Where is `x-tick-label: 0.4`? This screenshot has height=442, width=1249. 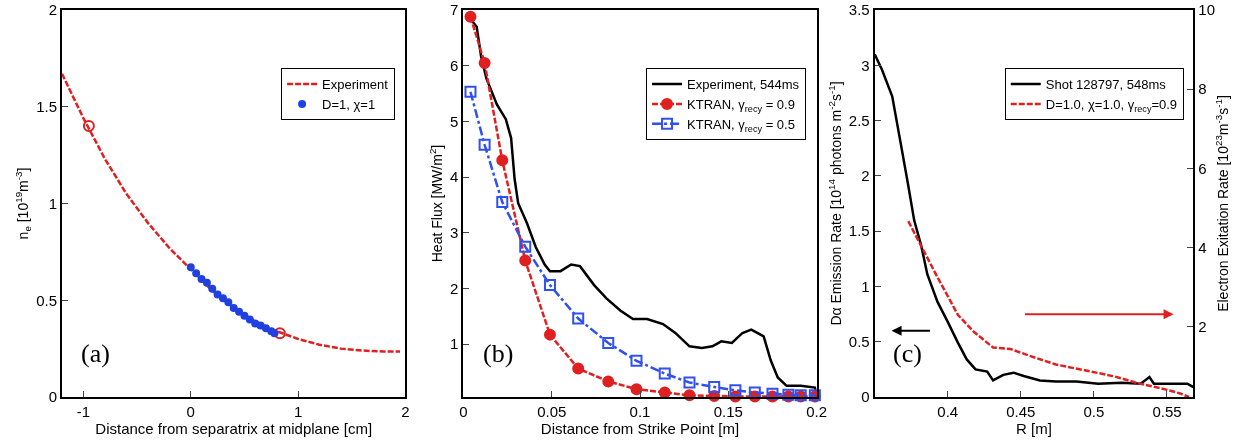
x-tick-label: 0.4 is located at coordinates (948, 411).